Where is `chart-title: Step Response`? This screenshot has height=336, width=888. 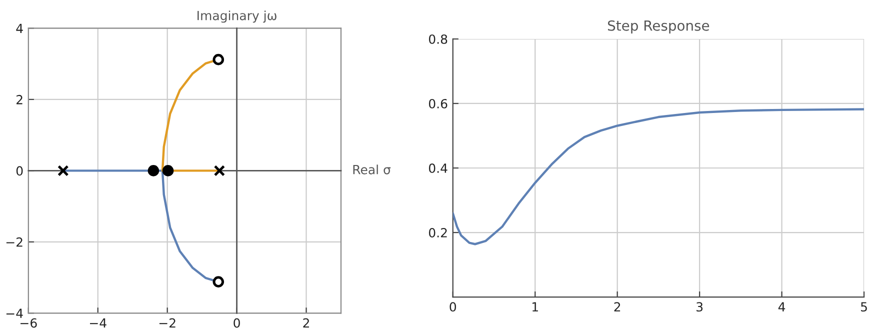 chart-title: Step Response is located at coordinates (659, 27).